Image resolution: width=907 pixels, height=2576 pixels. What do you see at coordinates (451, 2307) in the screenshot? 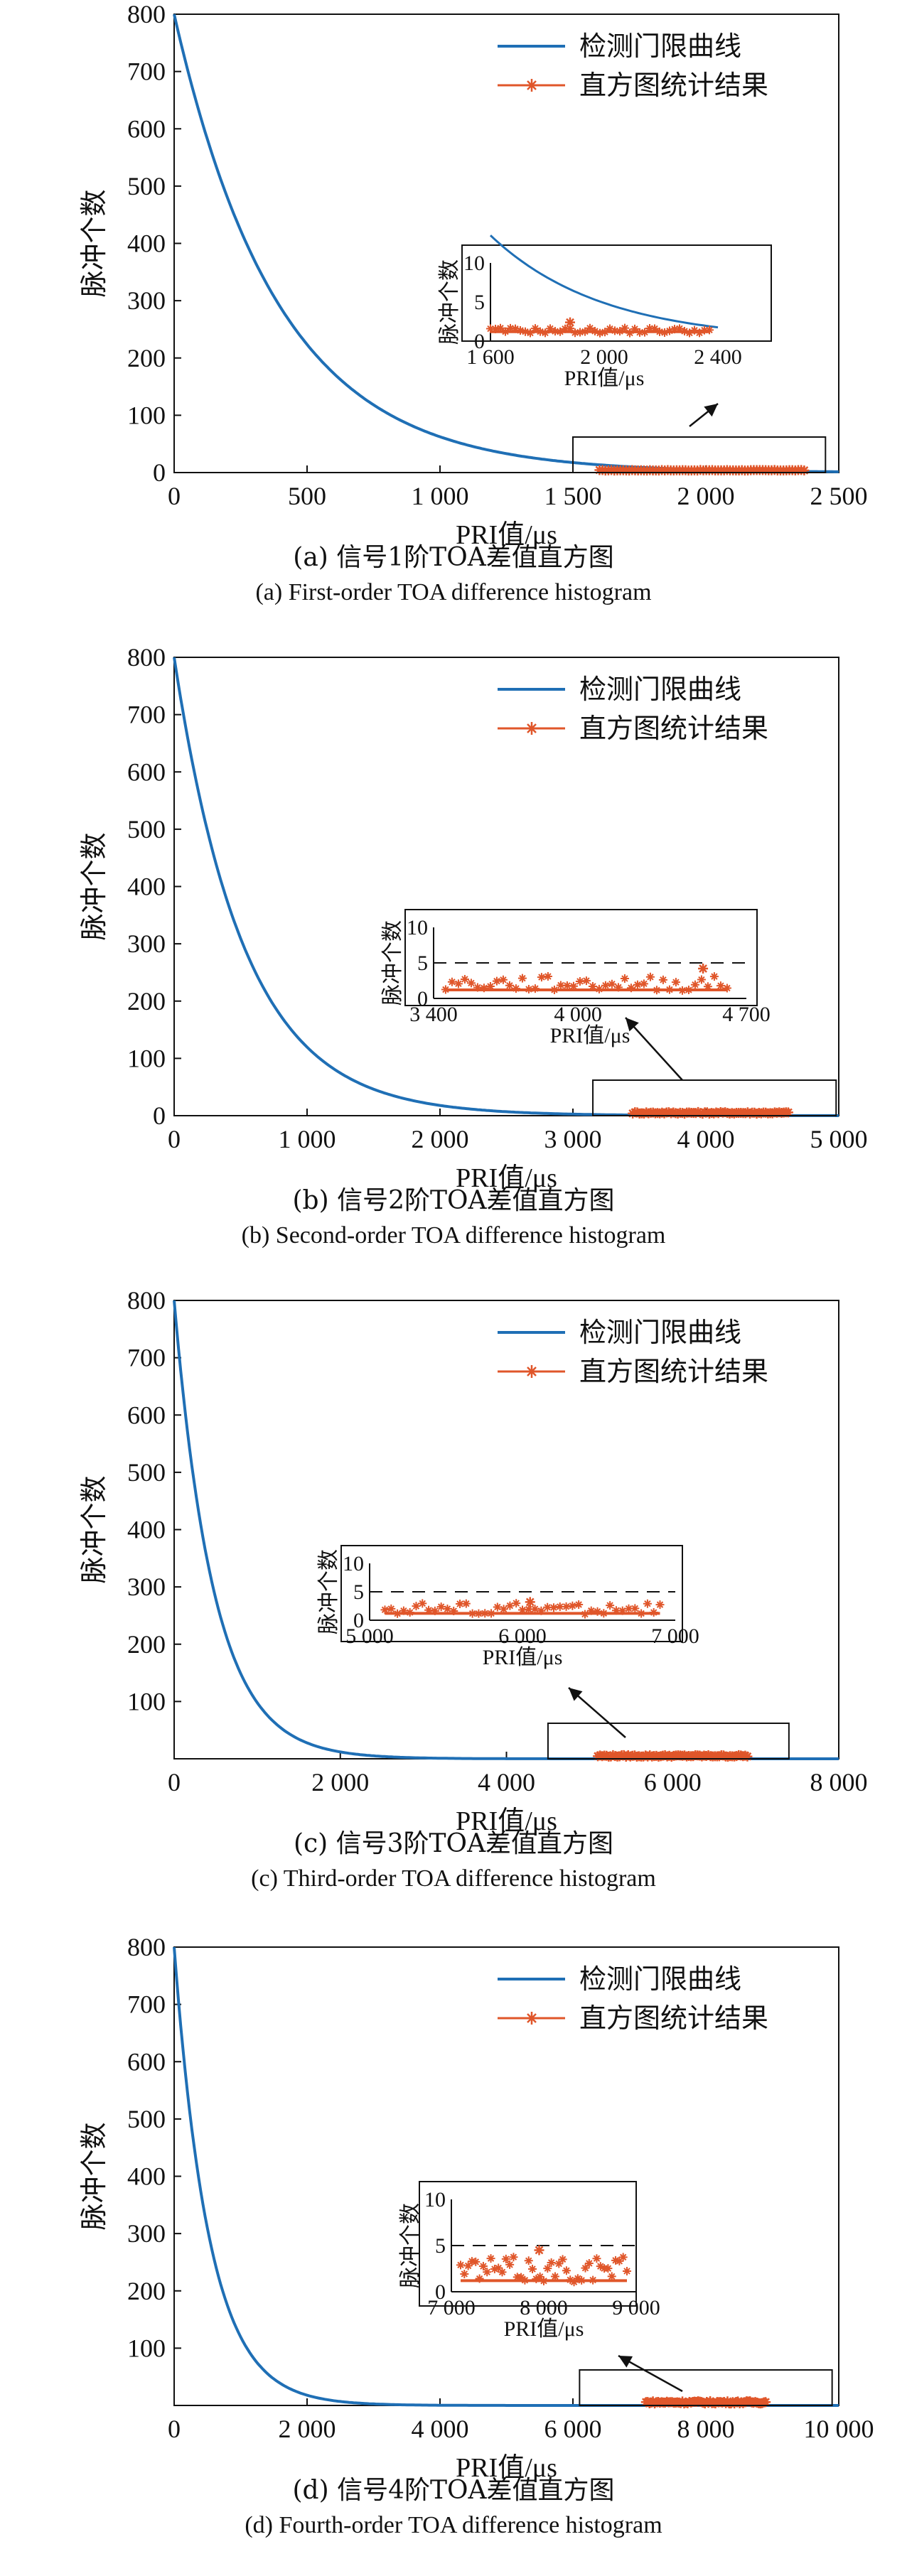
I see `inset-x-tick-label: 7 000` at bounding box center [451, 2307].